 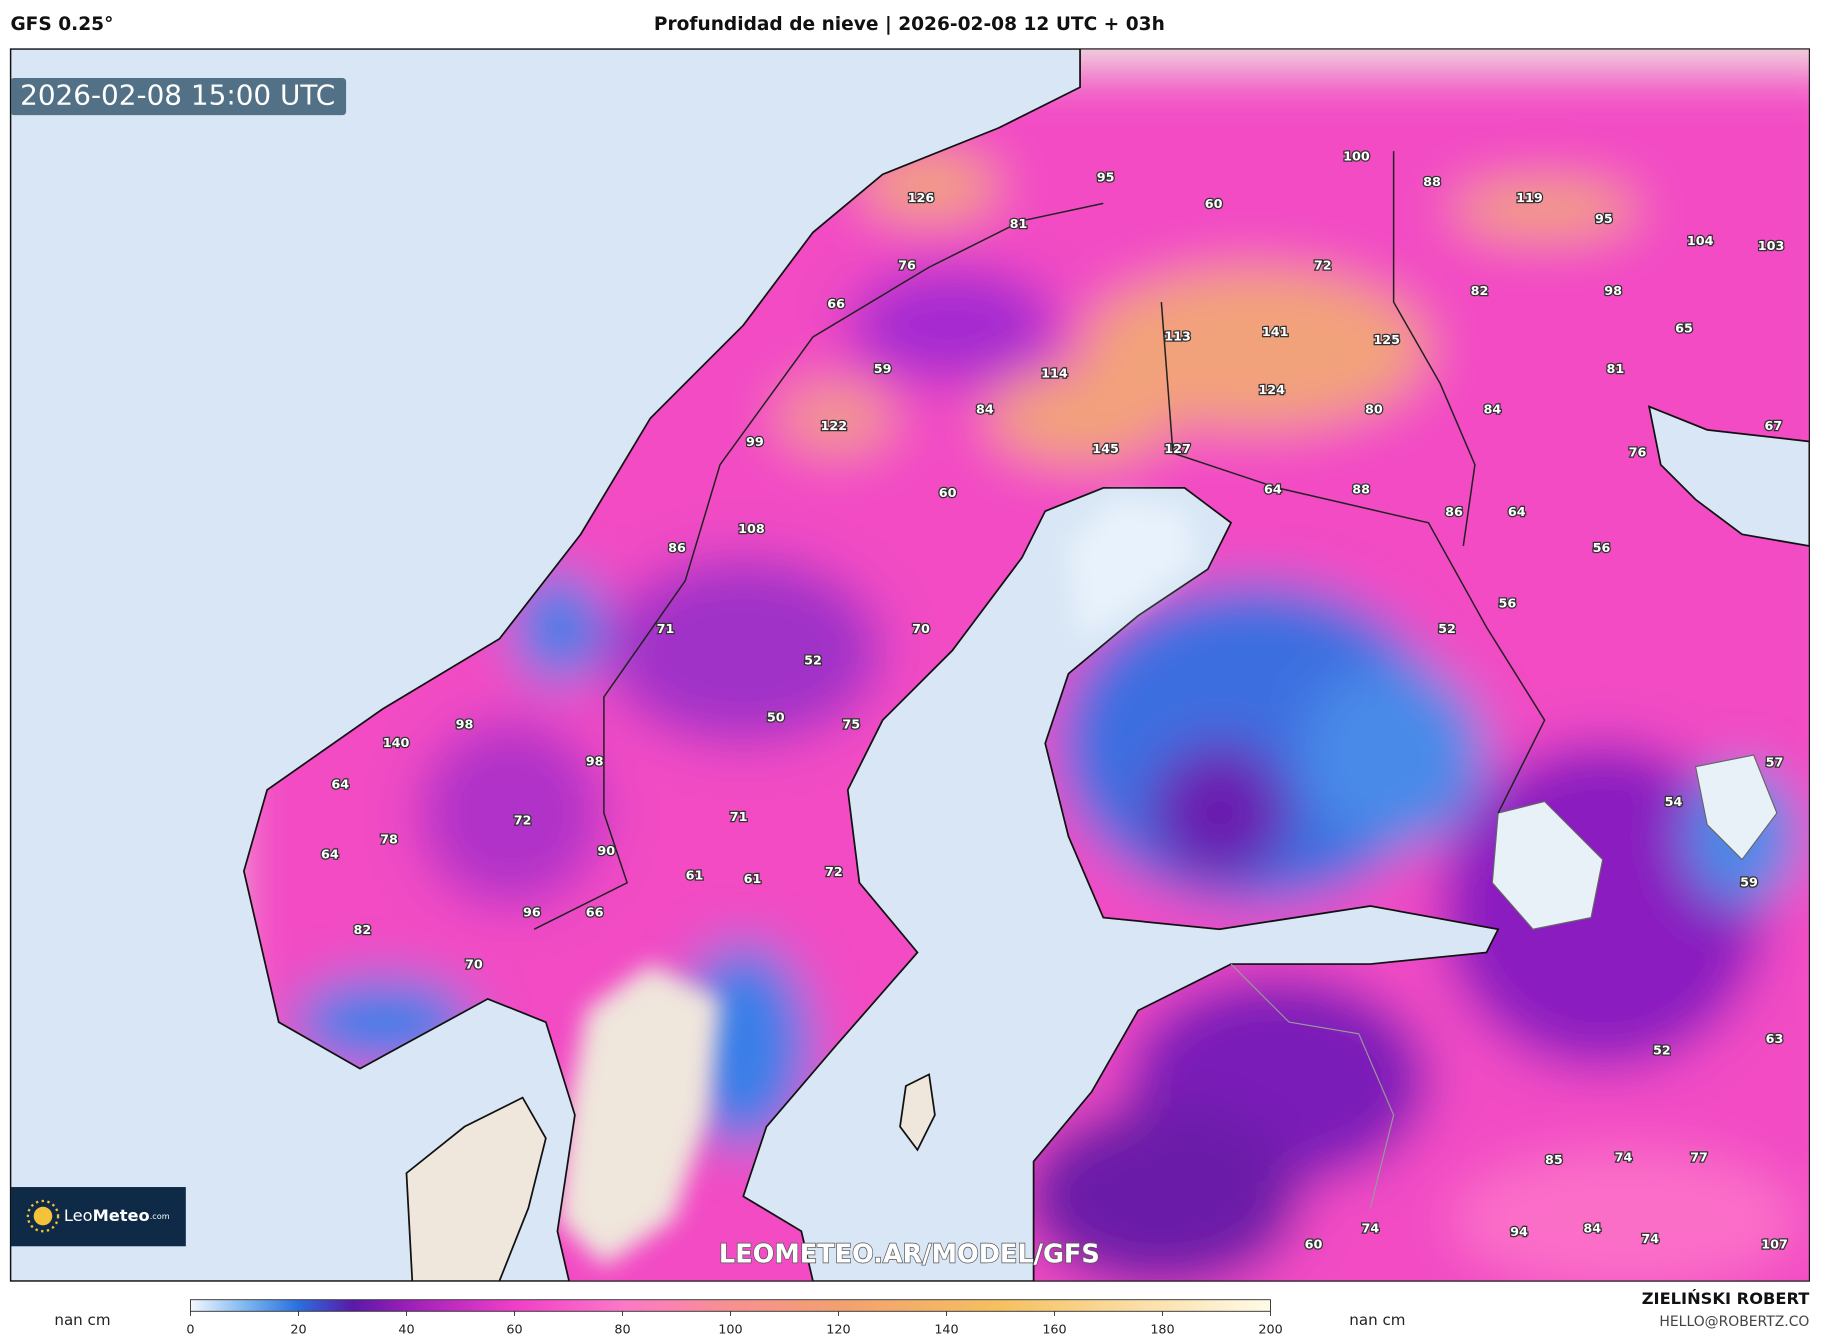 I want to click on snow-depth-label: 140, so click(x=396, y=743).